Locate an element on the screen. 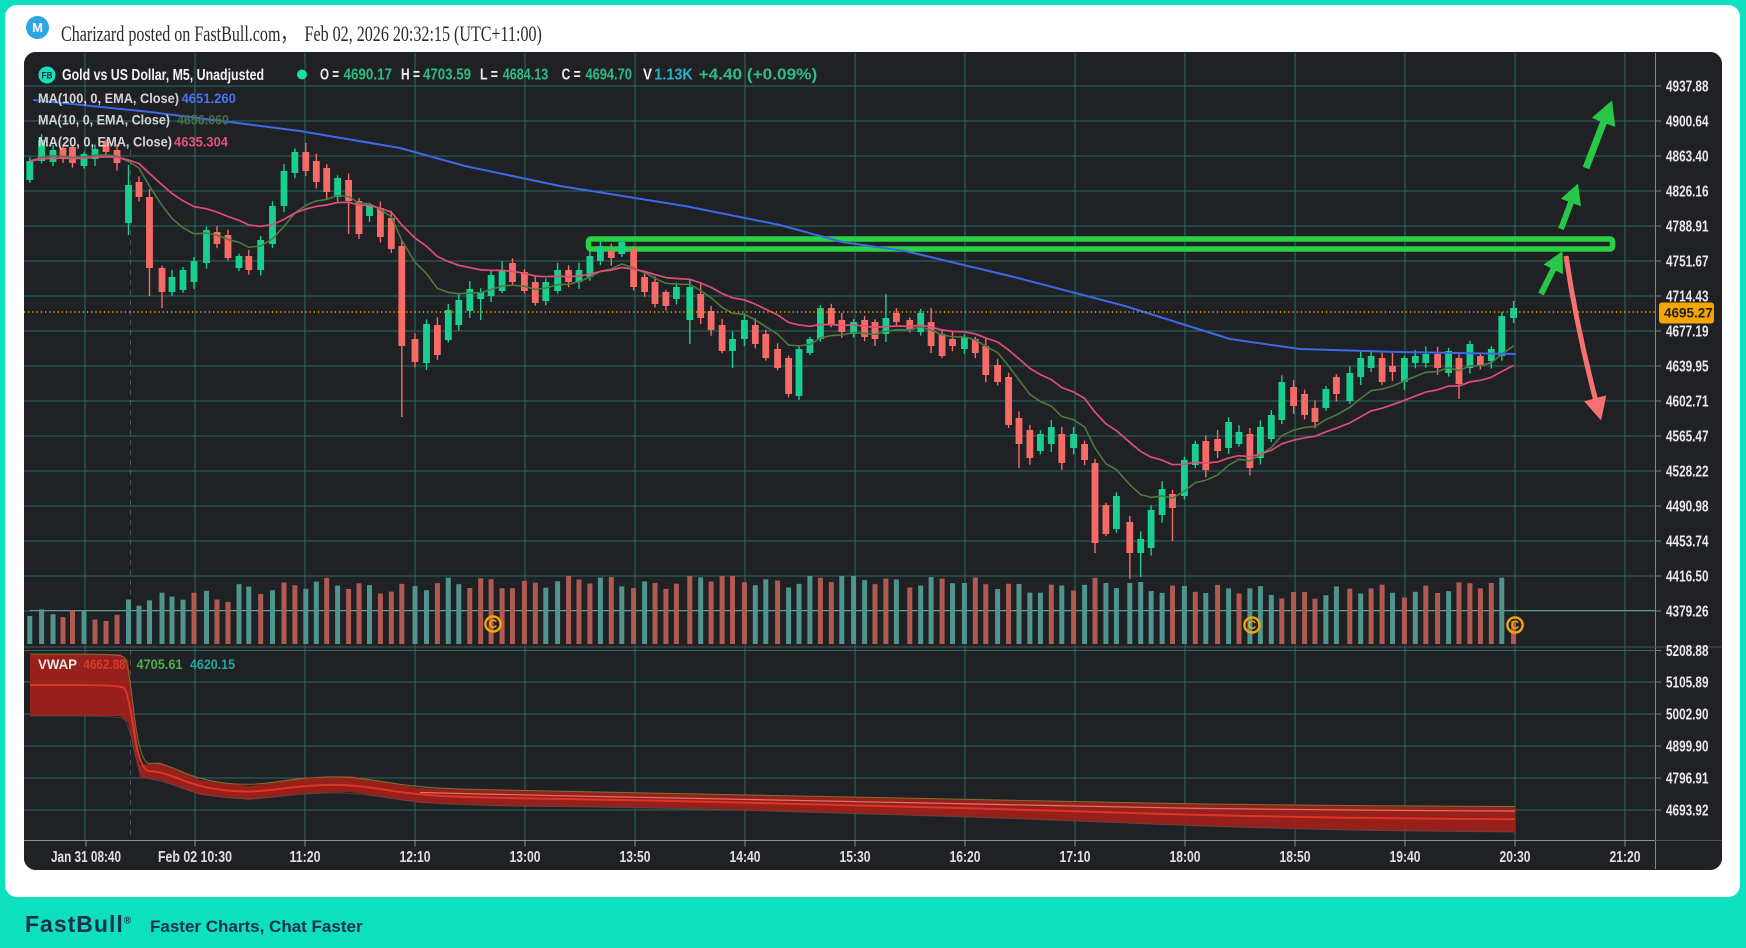 The image size is (1746, 948). svg-text: 4490.98 is located at coordinates (1687, 507).